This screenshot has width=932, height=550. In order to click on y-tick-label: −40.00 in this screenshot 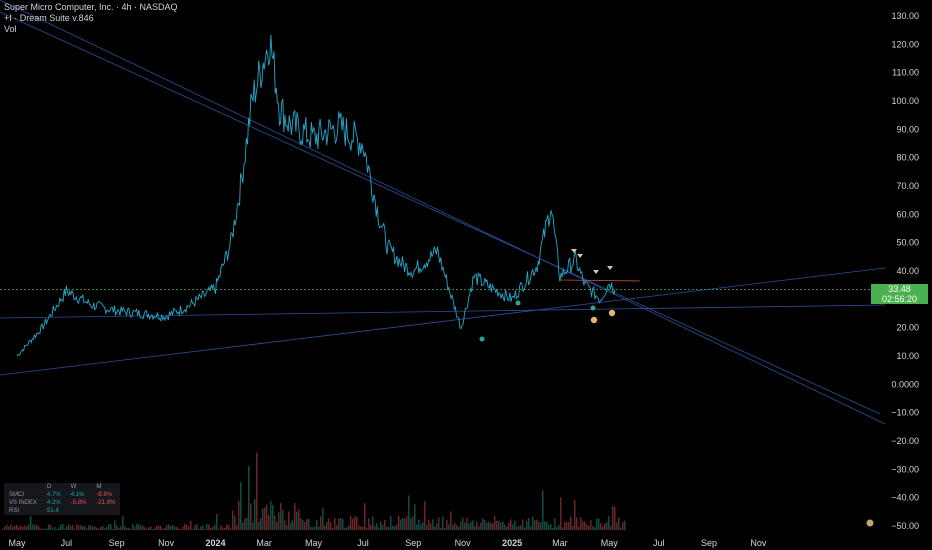, I will do `click(905, 498)`.